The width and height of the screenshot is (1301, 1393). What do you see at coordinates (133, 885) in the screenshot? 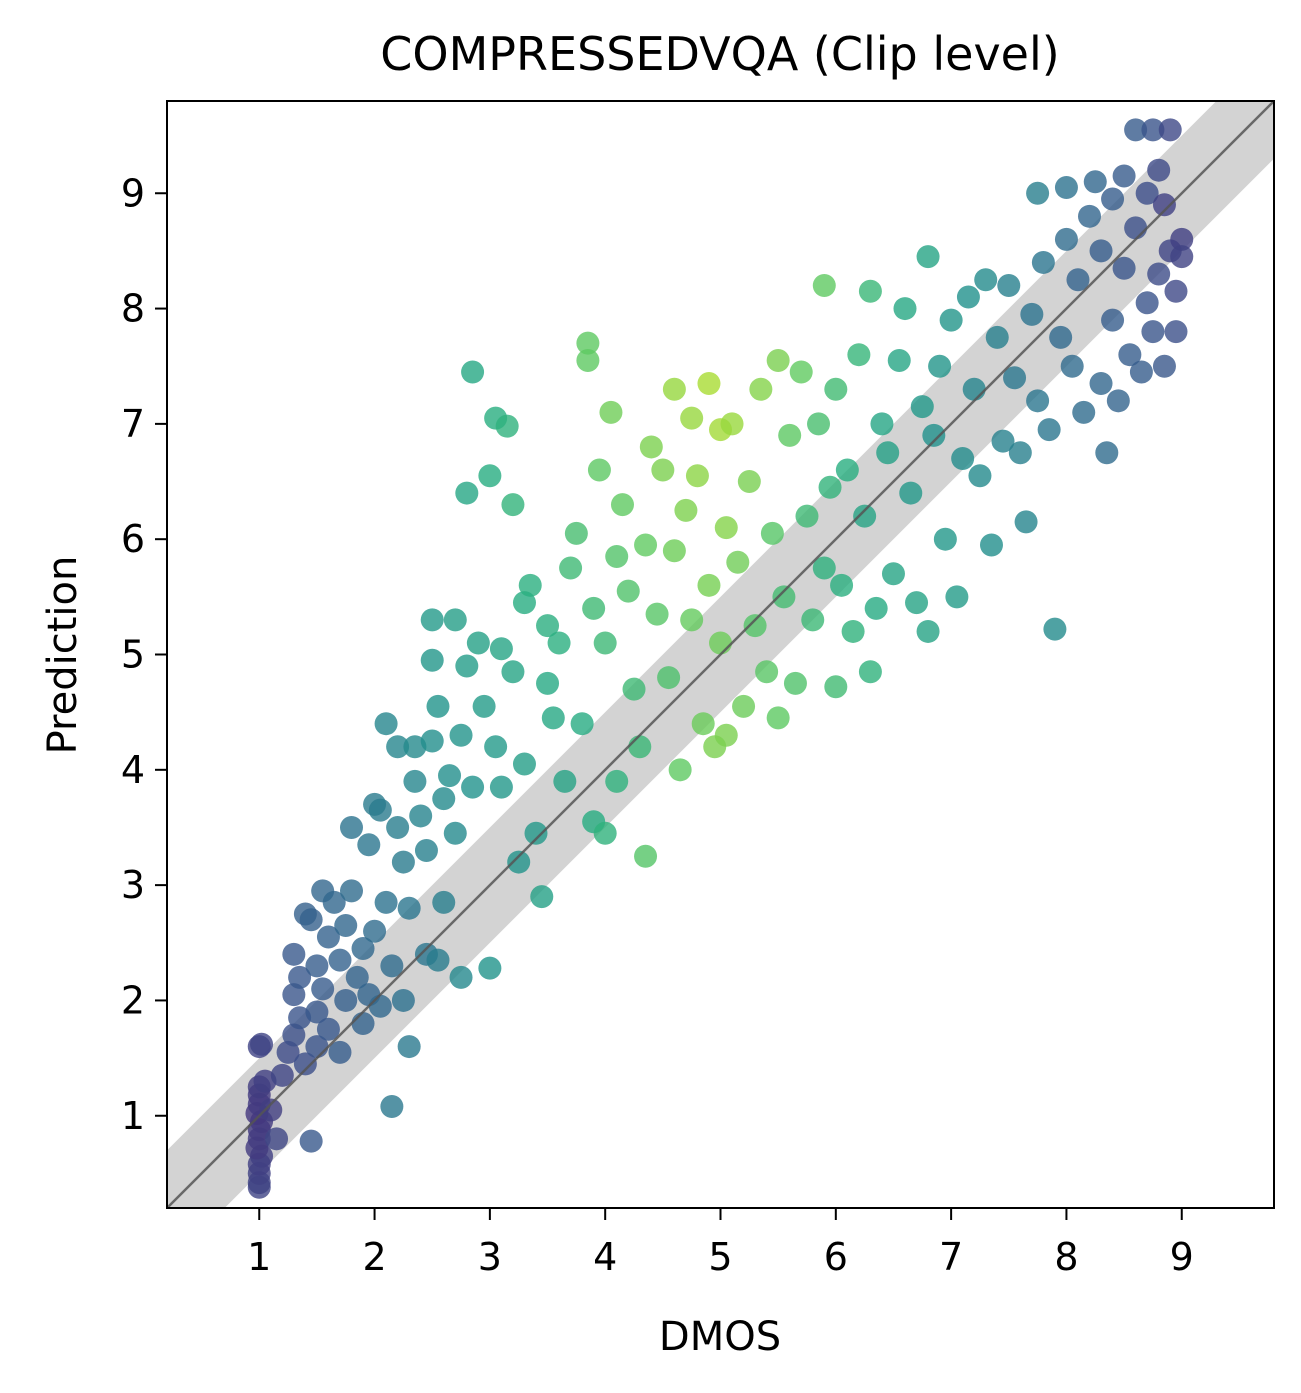
I see `y-tick-label: 3` at bounding box center [133, 885].